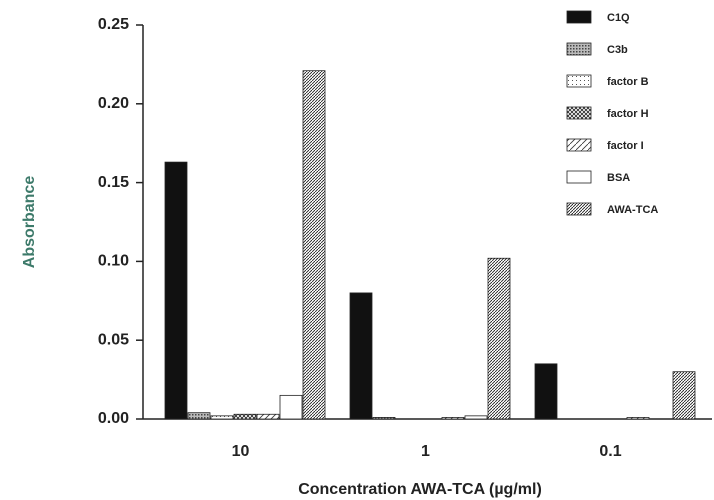 The image size is (714, 500). I want to click on y-tick-label: 0.25, so click(113, 24).